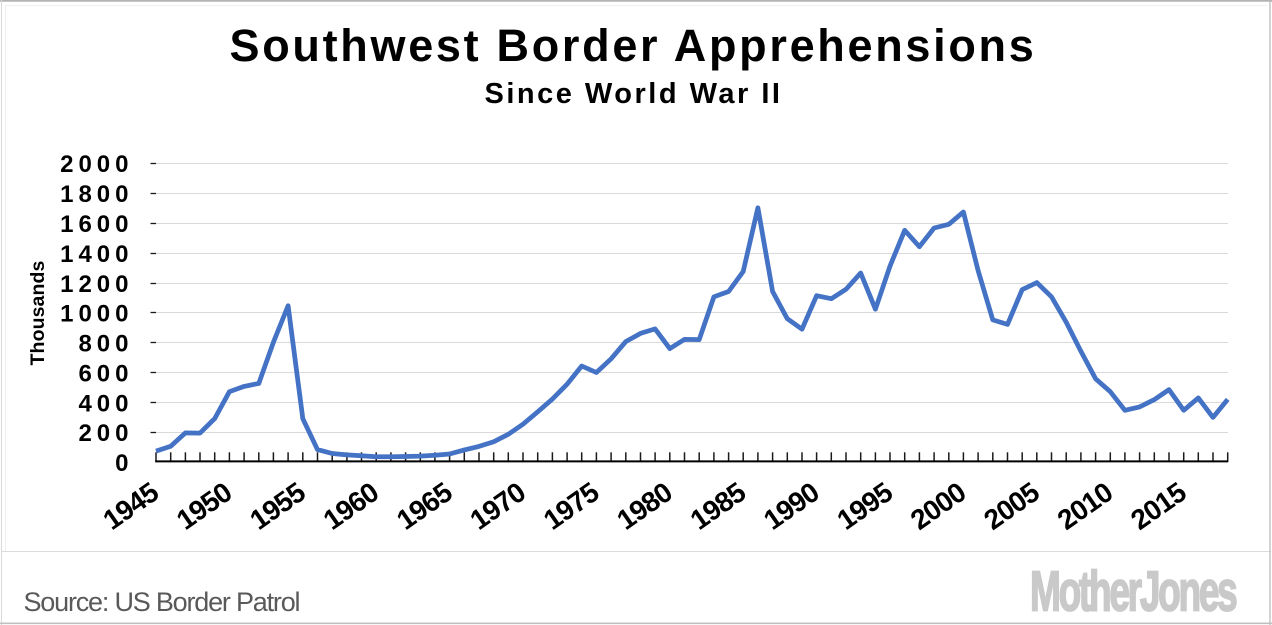  I want to click on svg-text: Southwest Border Apprehensions, so click(633, 45).